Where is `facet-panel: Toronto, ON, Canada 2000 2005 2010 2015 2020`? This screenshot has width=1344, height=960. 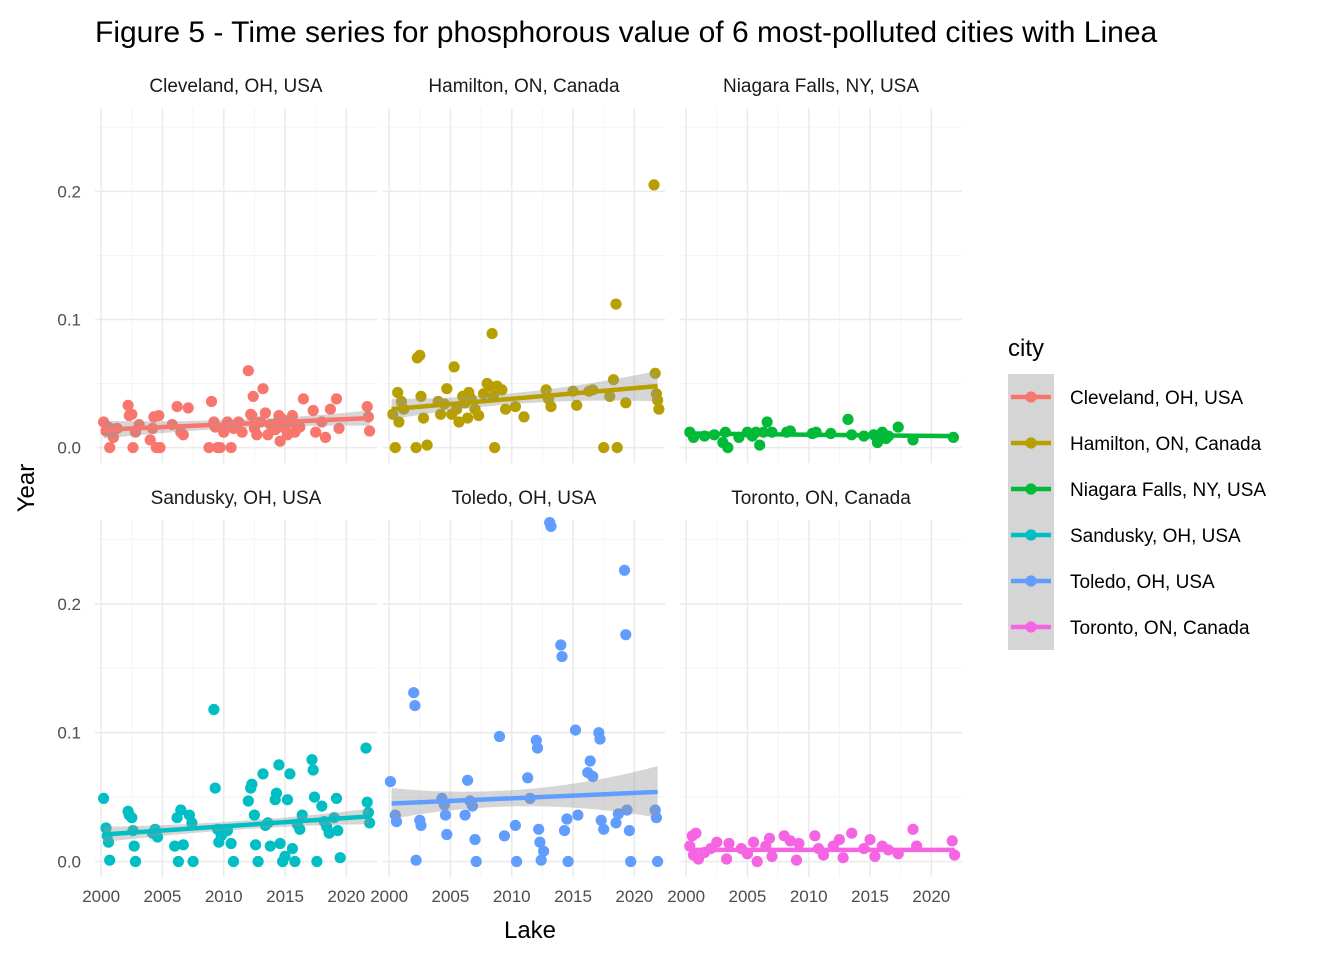 facet-panel: Toronto, ON, Canada 2000 2005 2010 2015 2020 is located at coordinates (814, 697).